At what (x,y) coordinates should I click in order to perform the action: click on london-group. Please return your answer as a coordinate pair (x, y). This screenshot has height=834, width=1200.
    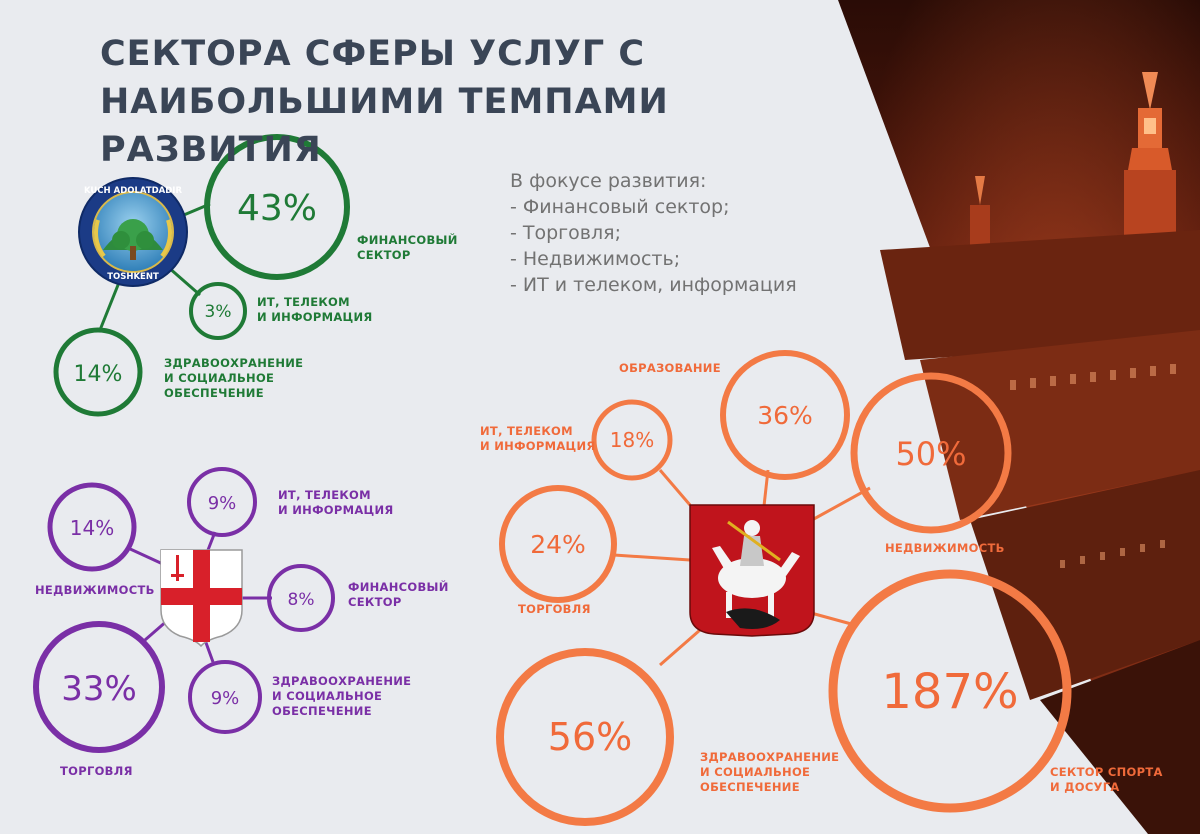
    Looking at the image, I should click on (184, 610).